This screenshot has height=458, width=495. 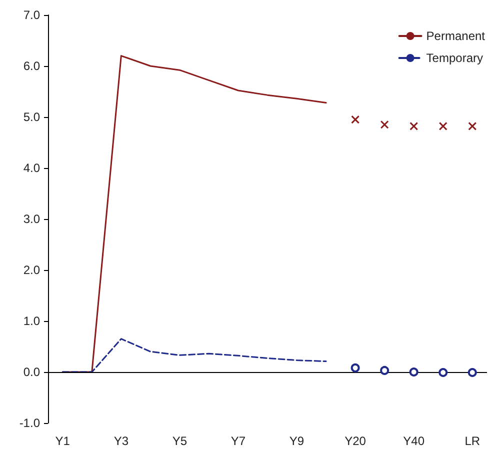 I want to click on x-tick-label: Y40, so click(x=414, y=441).